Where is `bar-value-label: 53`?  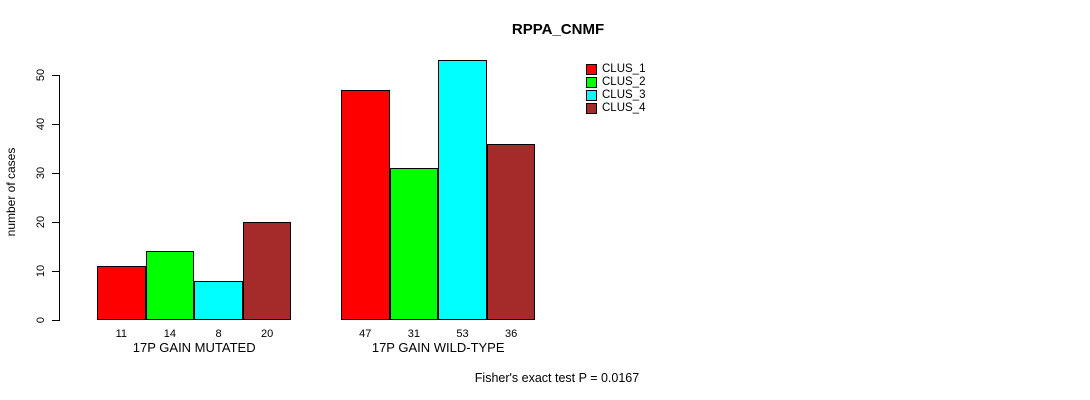
bar-value-label: 53 is located at coordinates (462, 334).